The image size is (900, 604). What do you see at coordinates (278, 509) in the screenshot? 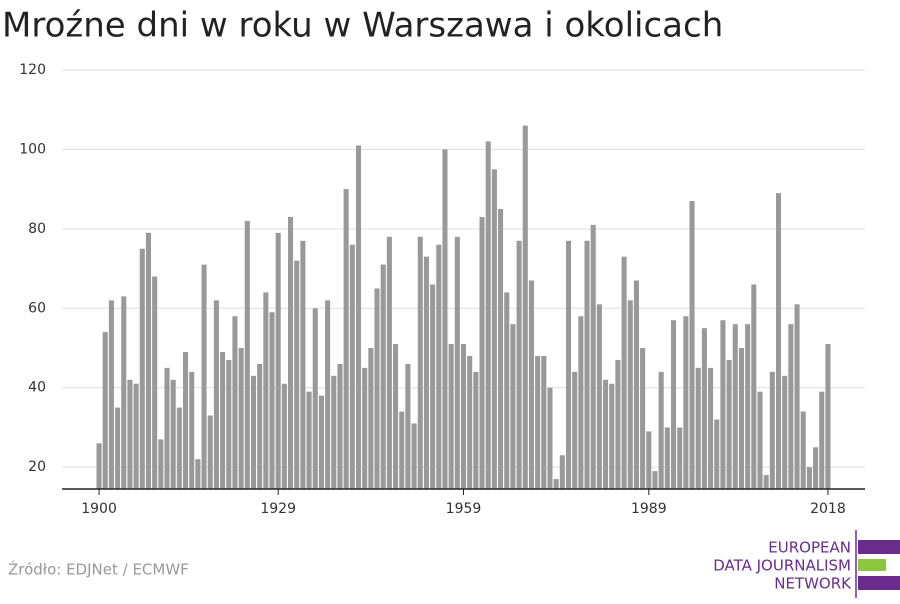
I see `x-tick-label: 1929` at bounding box center [278, 509].